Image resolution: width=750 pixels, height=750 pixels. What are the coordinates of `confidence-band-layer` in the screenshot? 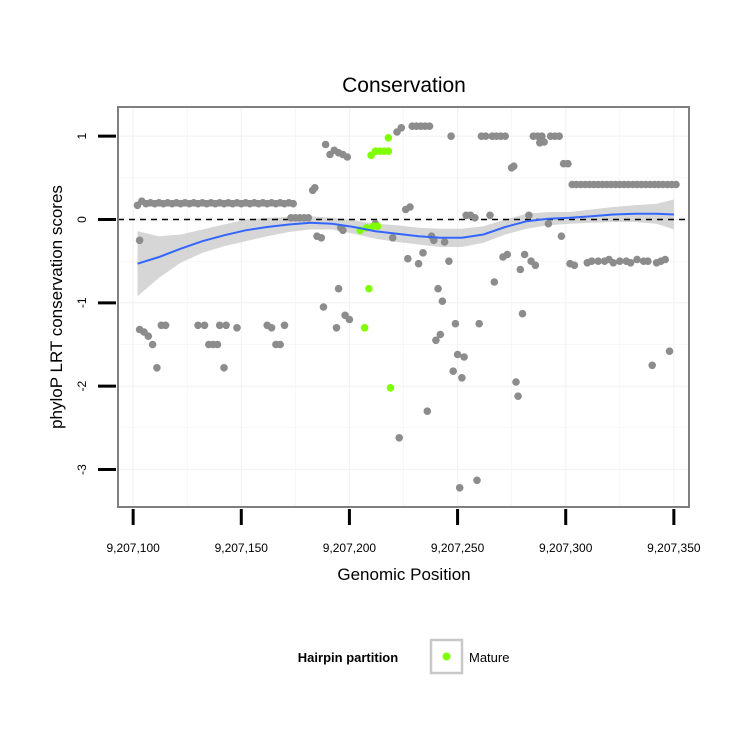 It's located at (405, 248).